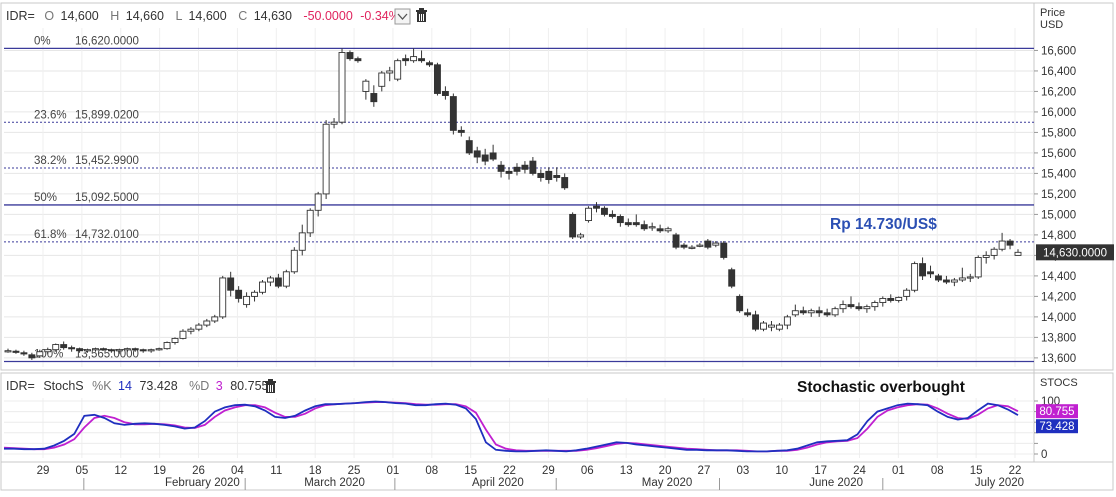  What do you see at coordinates (199, 386) in the screenshot?
I see `stoch-d-label: %D` at bounding box center [199, 386].